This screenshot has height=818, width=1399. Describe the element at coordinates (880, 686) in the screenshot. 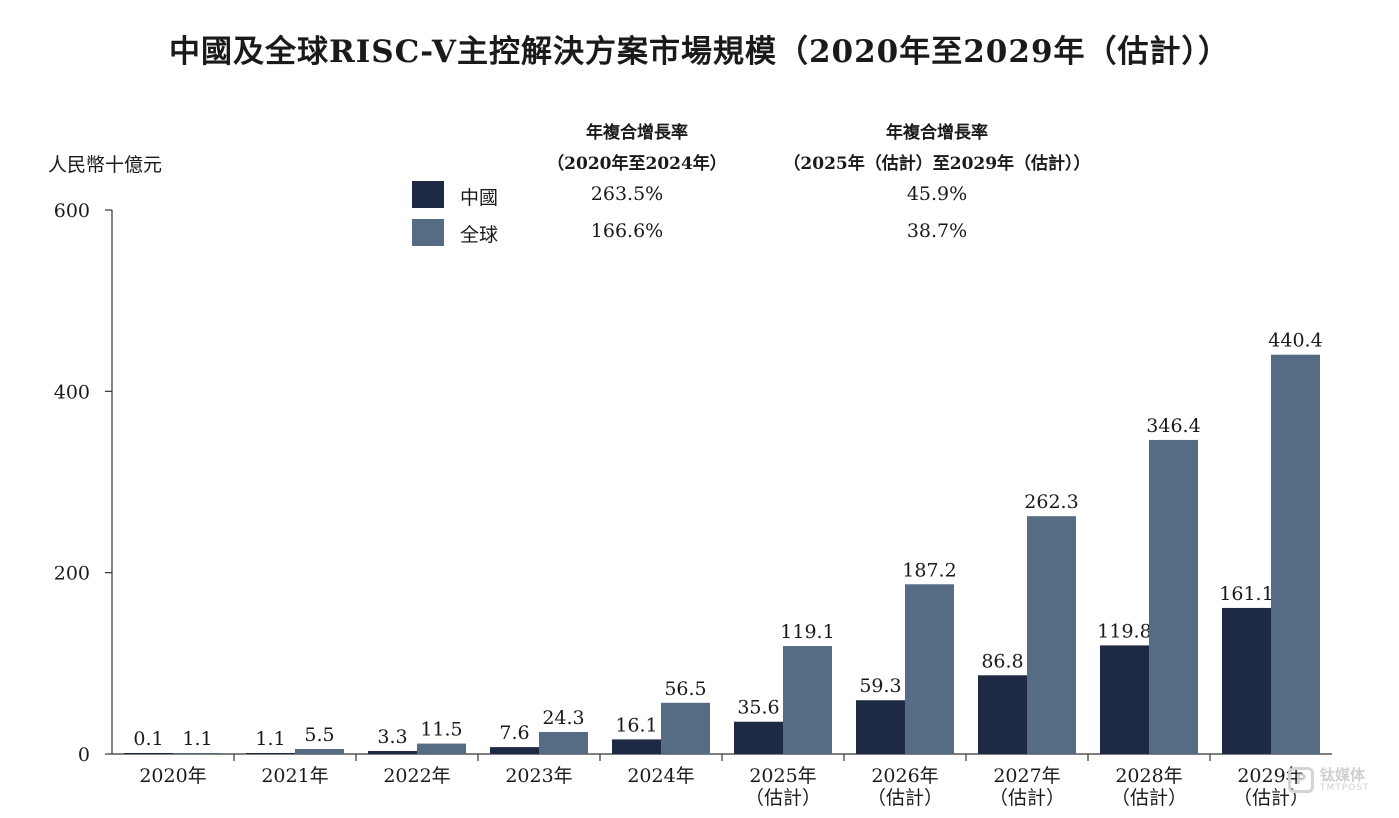

I see `data-label-china: 59.3` at that location.